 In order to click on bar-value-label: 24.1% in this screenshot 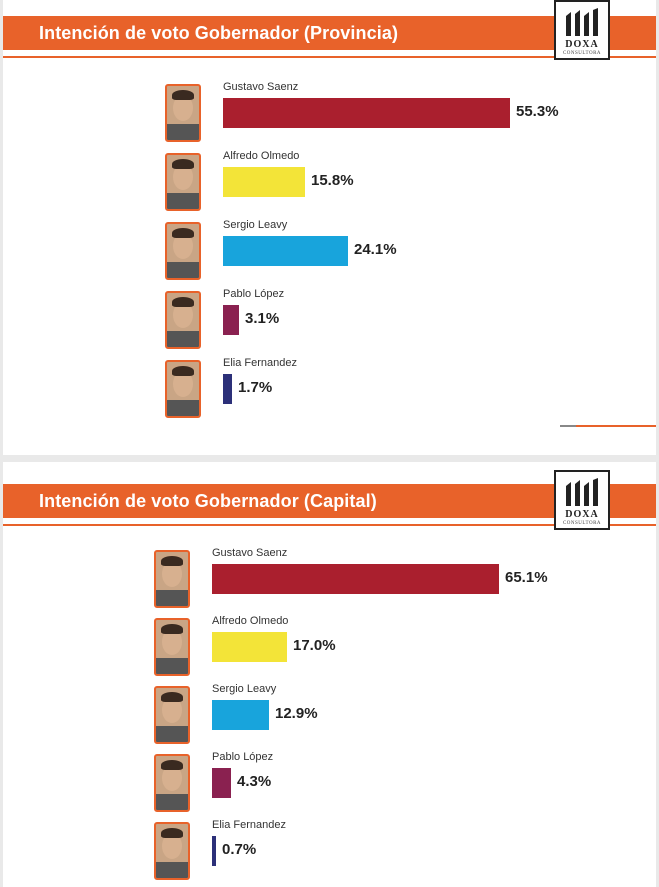, I will do `click(375, 249)`.